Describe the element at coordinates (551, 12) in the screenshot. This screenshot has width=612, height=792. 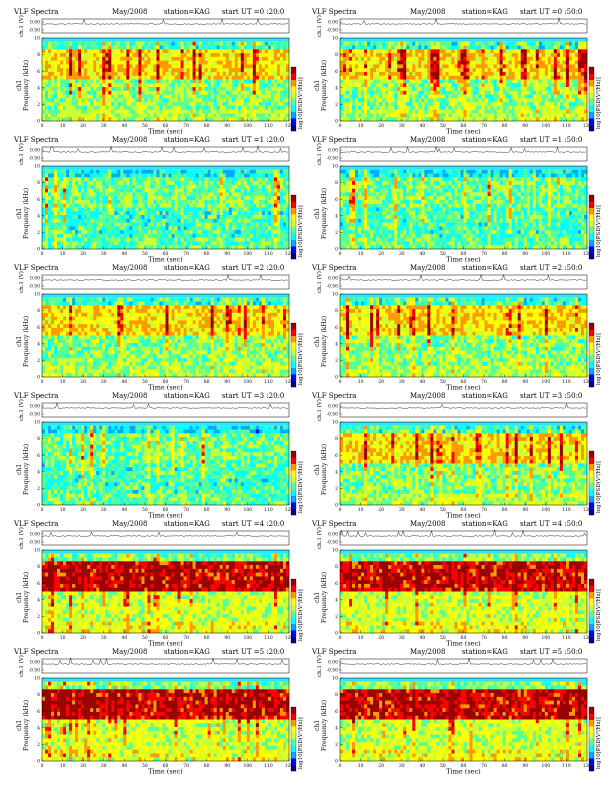
I see `panel-start-label: start UT =0 :50:0` at that location.